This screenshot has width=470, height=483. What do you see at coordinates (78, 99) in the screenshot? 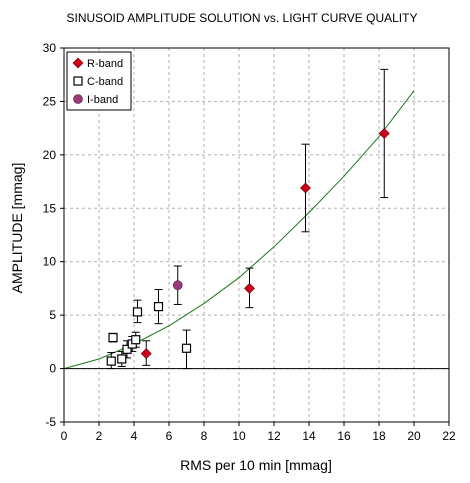
I see `legend-marker-circle` at bounding box center [78, 99].